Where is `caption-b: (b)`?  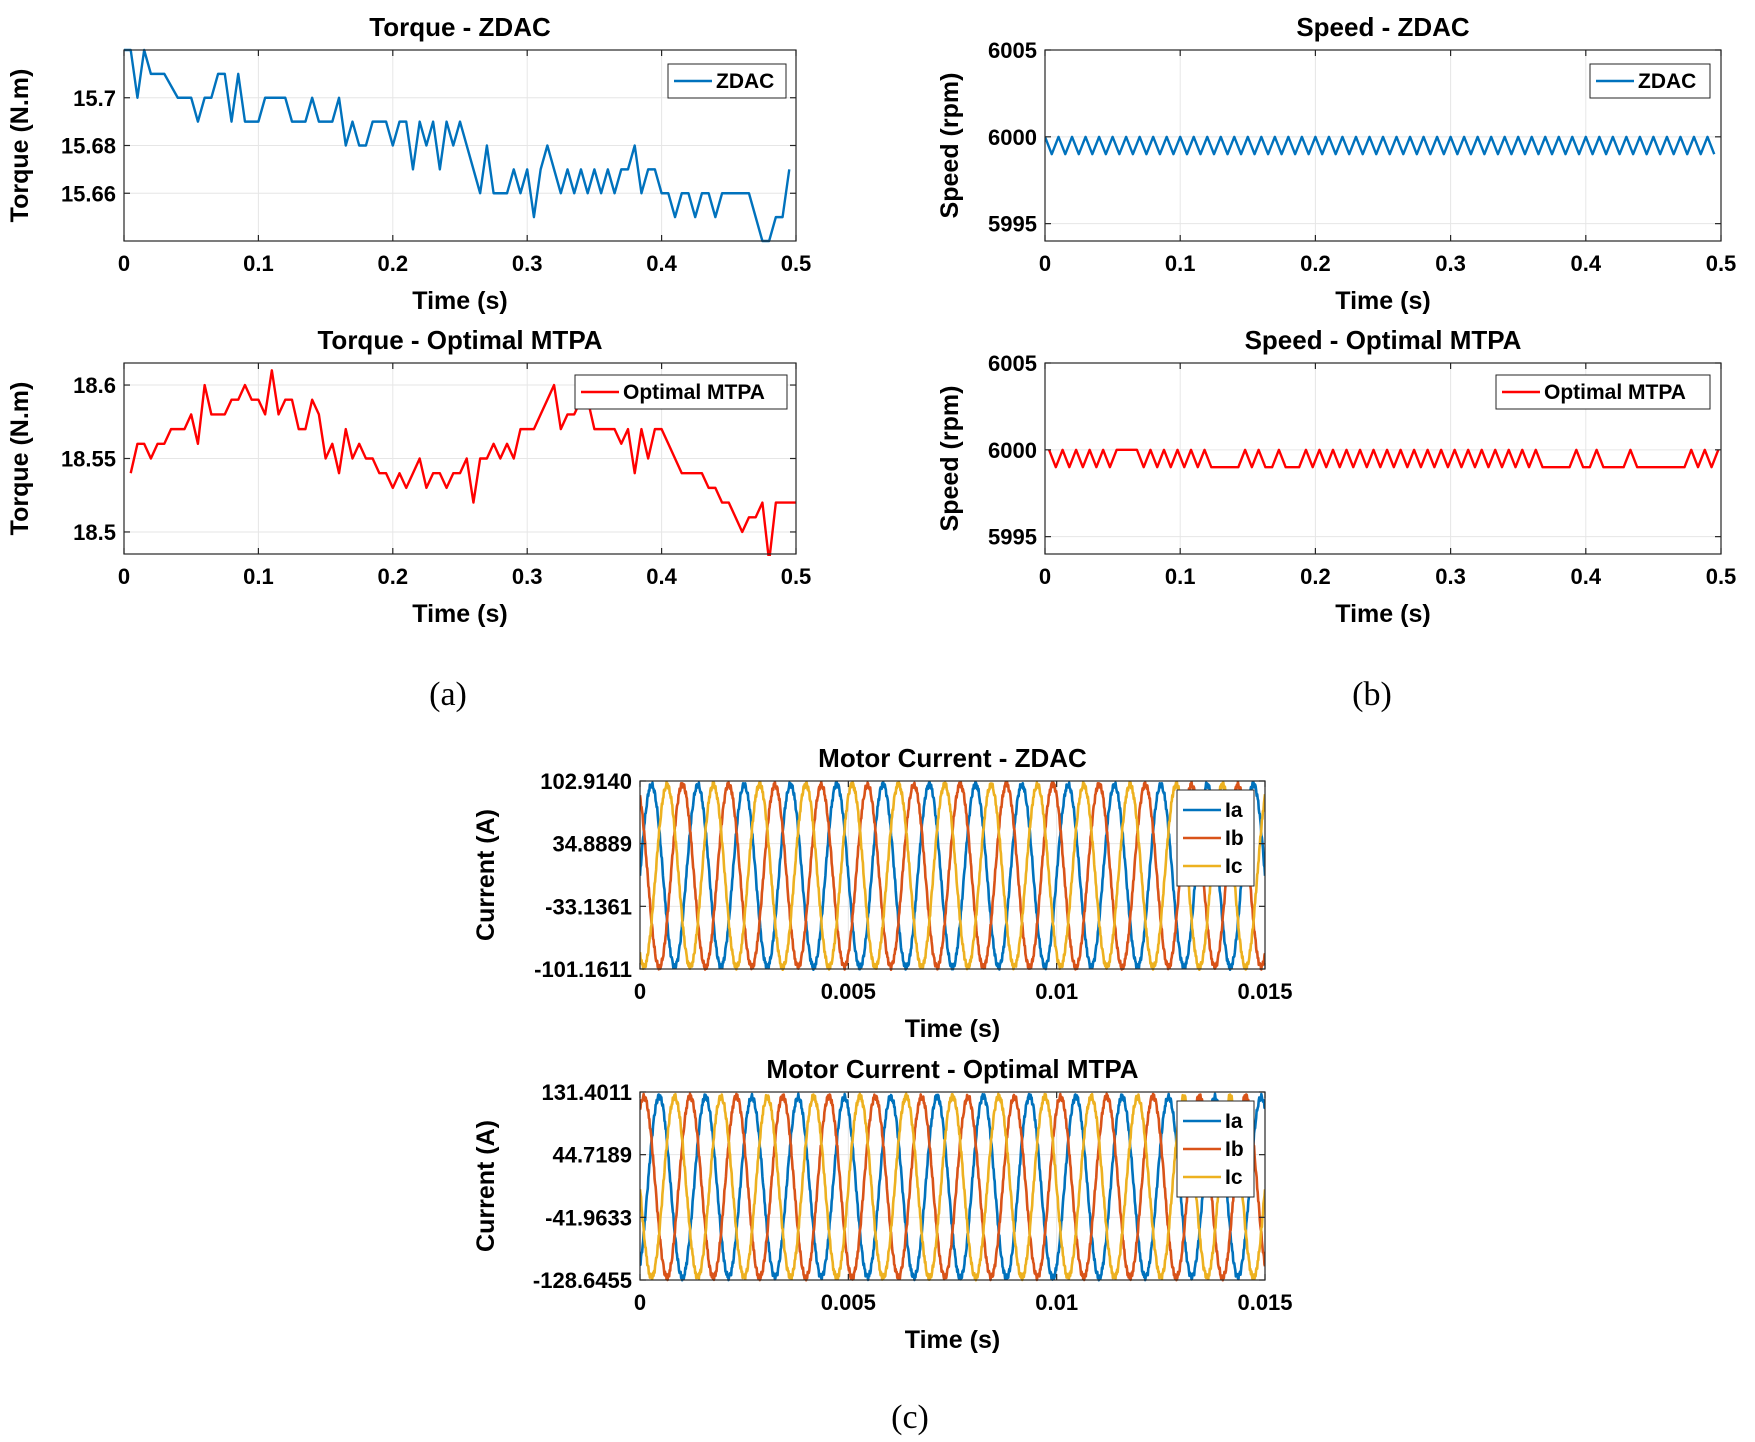
caption-b: (b) is located at coordinates (1372, 694).